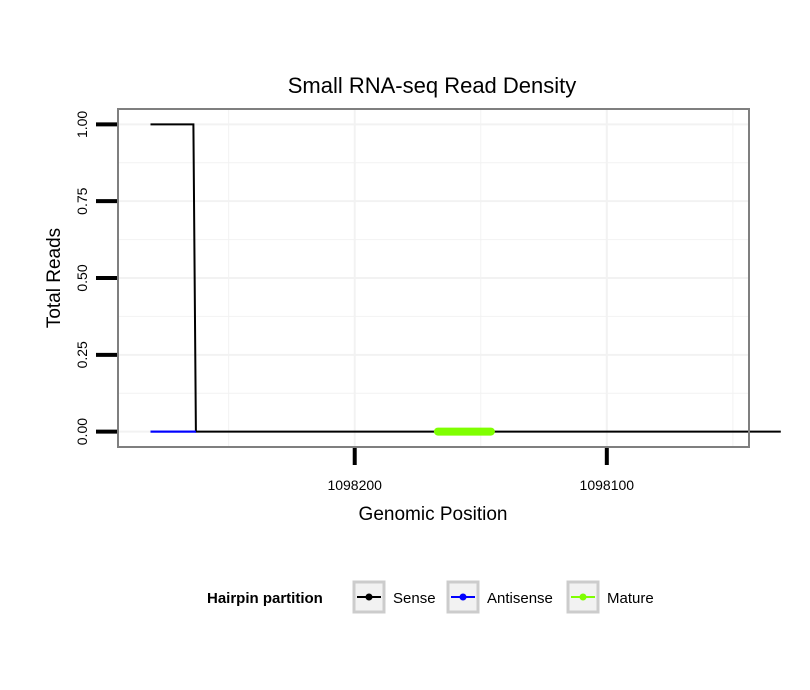 This screenshot has width=810, height=690. I want to click on legend-key-point-mature, so click(583, 597).